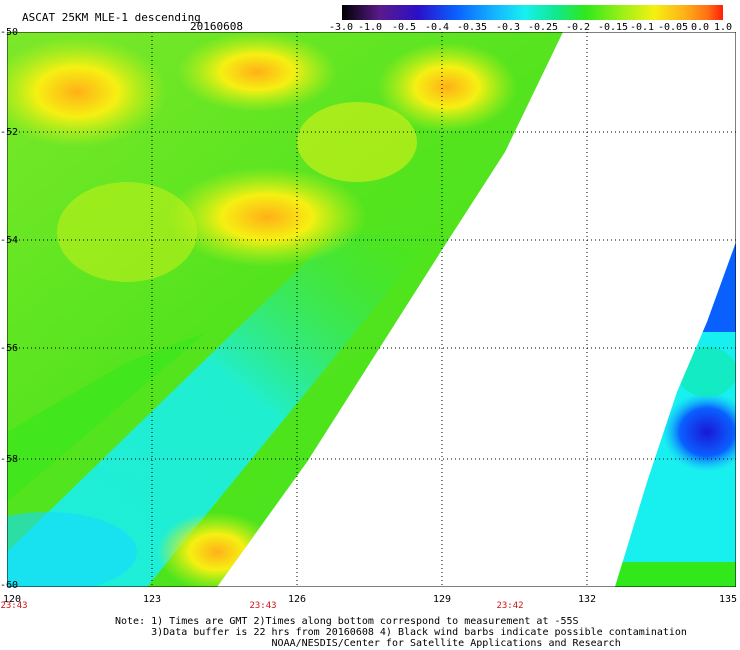 The image size is (740, 650). I want to click on colorbar-tick: -0.05, so click(673, 27).